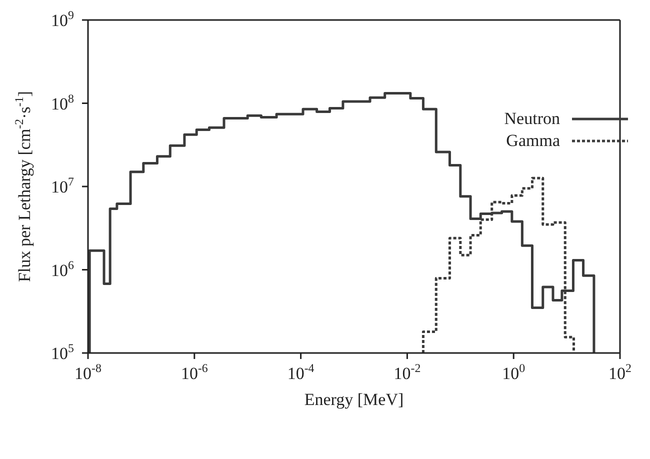  Describe the element at coordinates (62, 352) in the screenshot. I see `y-tick-label: 10$^{5}$` at that location.